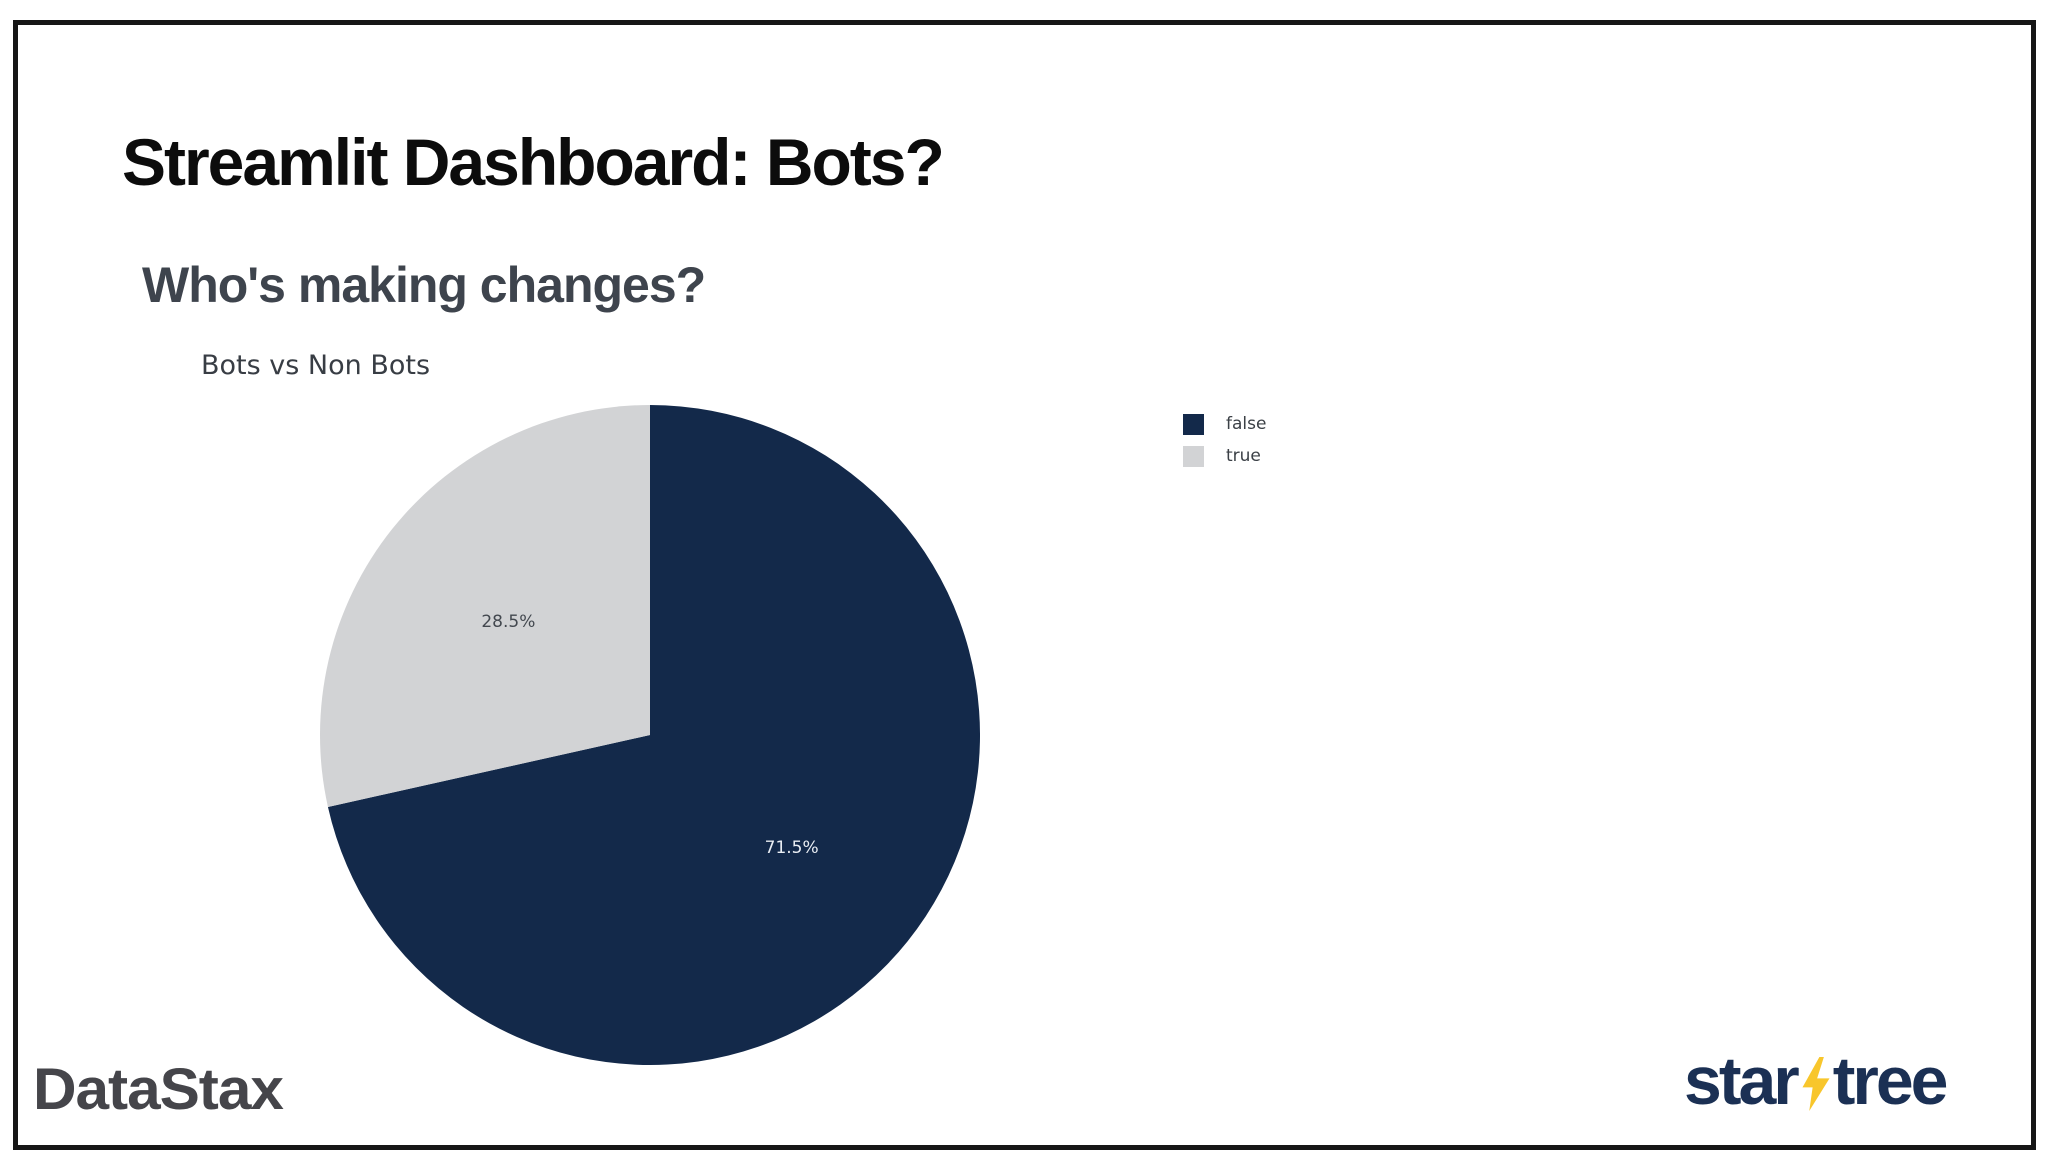 This screenshot has height=1152, width=2048. What do you see at coordinates (158, 1089) in the screenshot?
I see `datastax-logo: DataStax` at bounding box center [158, 1089].